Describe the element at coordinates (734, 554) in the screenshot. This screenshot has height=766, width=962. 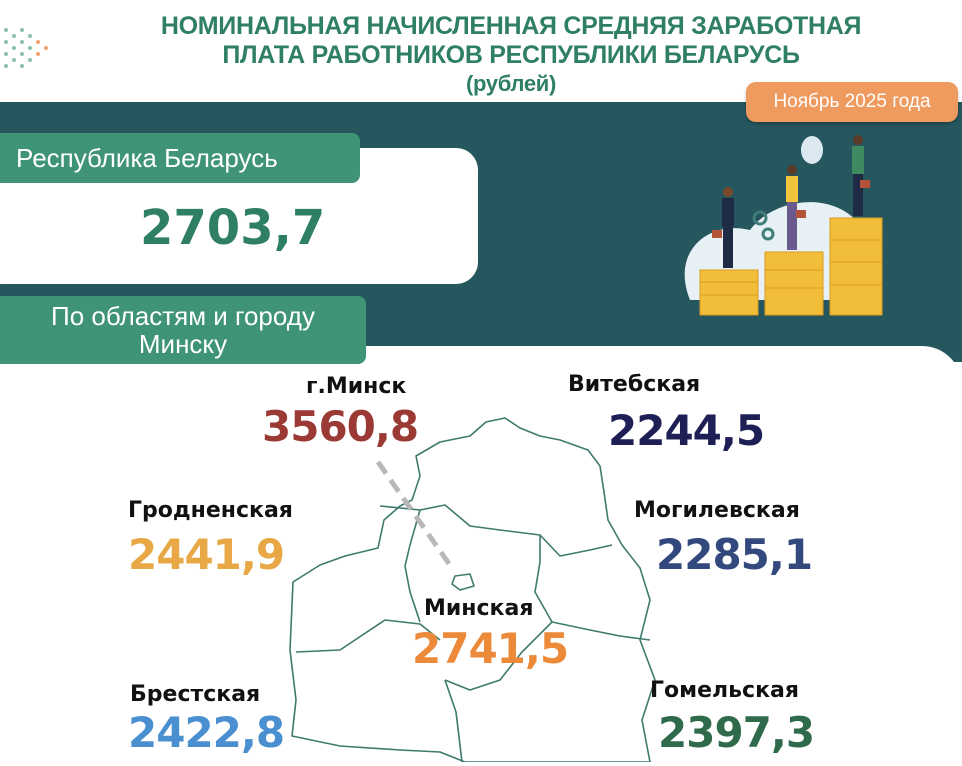
I see `region-value-mogilev: 2285,1` at that location.